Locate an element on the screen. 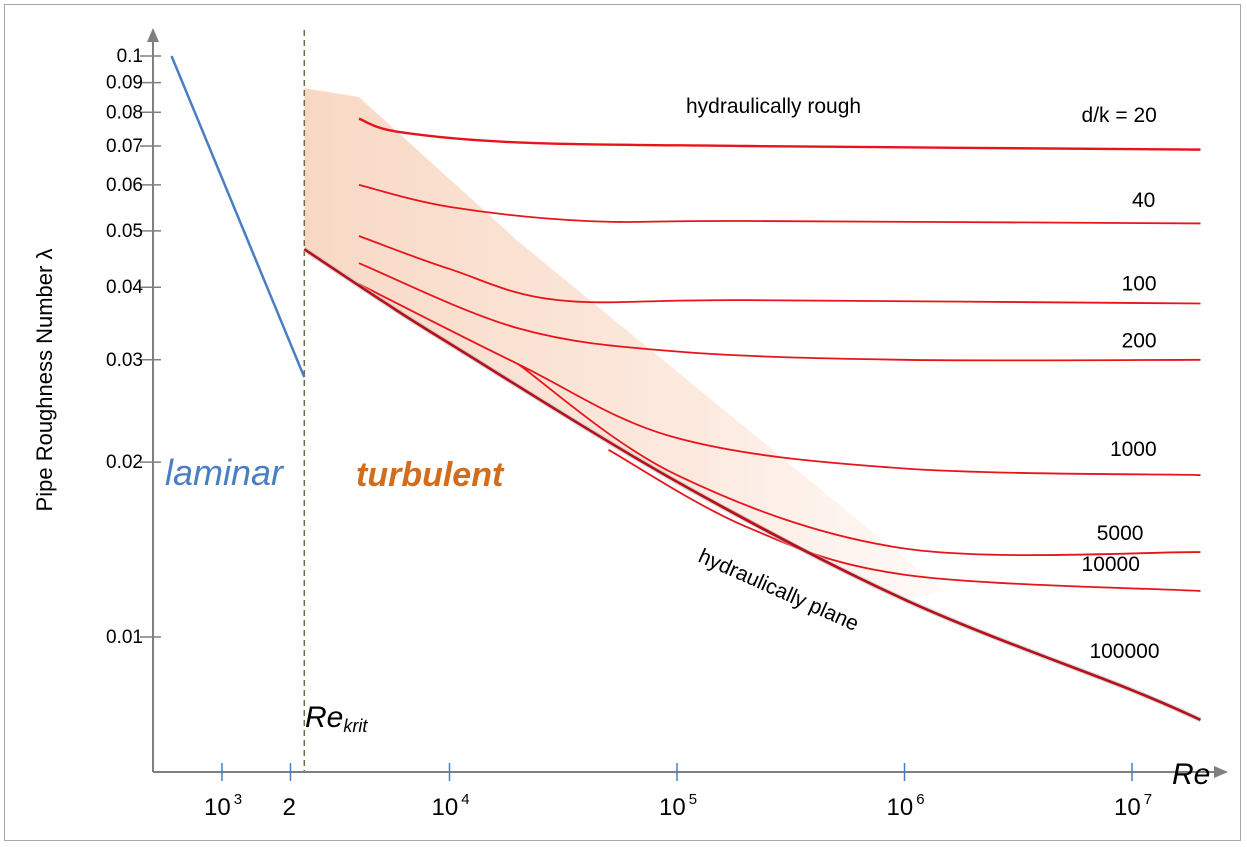 The image size is (1247, 847). x-tick-exponent: 4 is located at coordinates (465, 799).